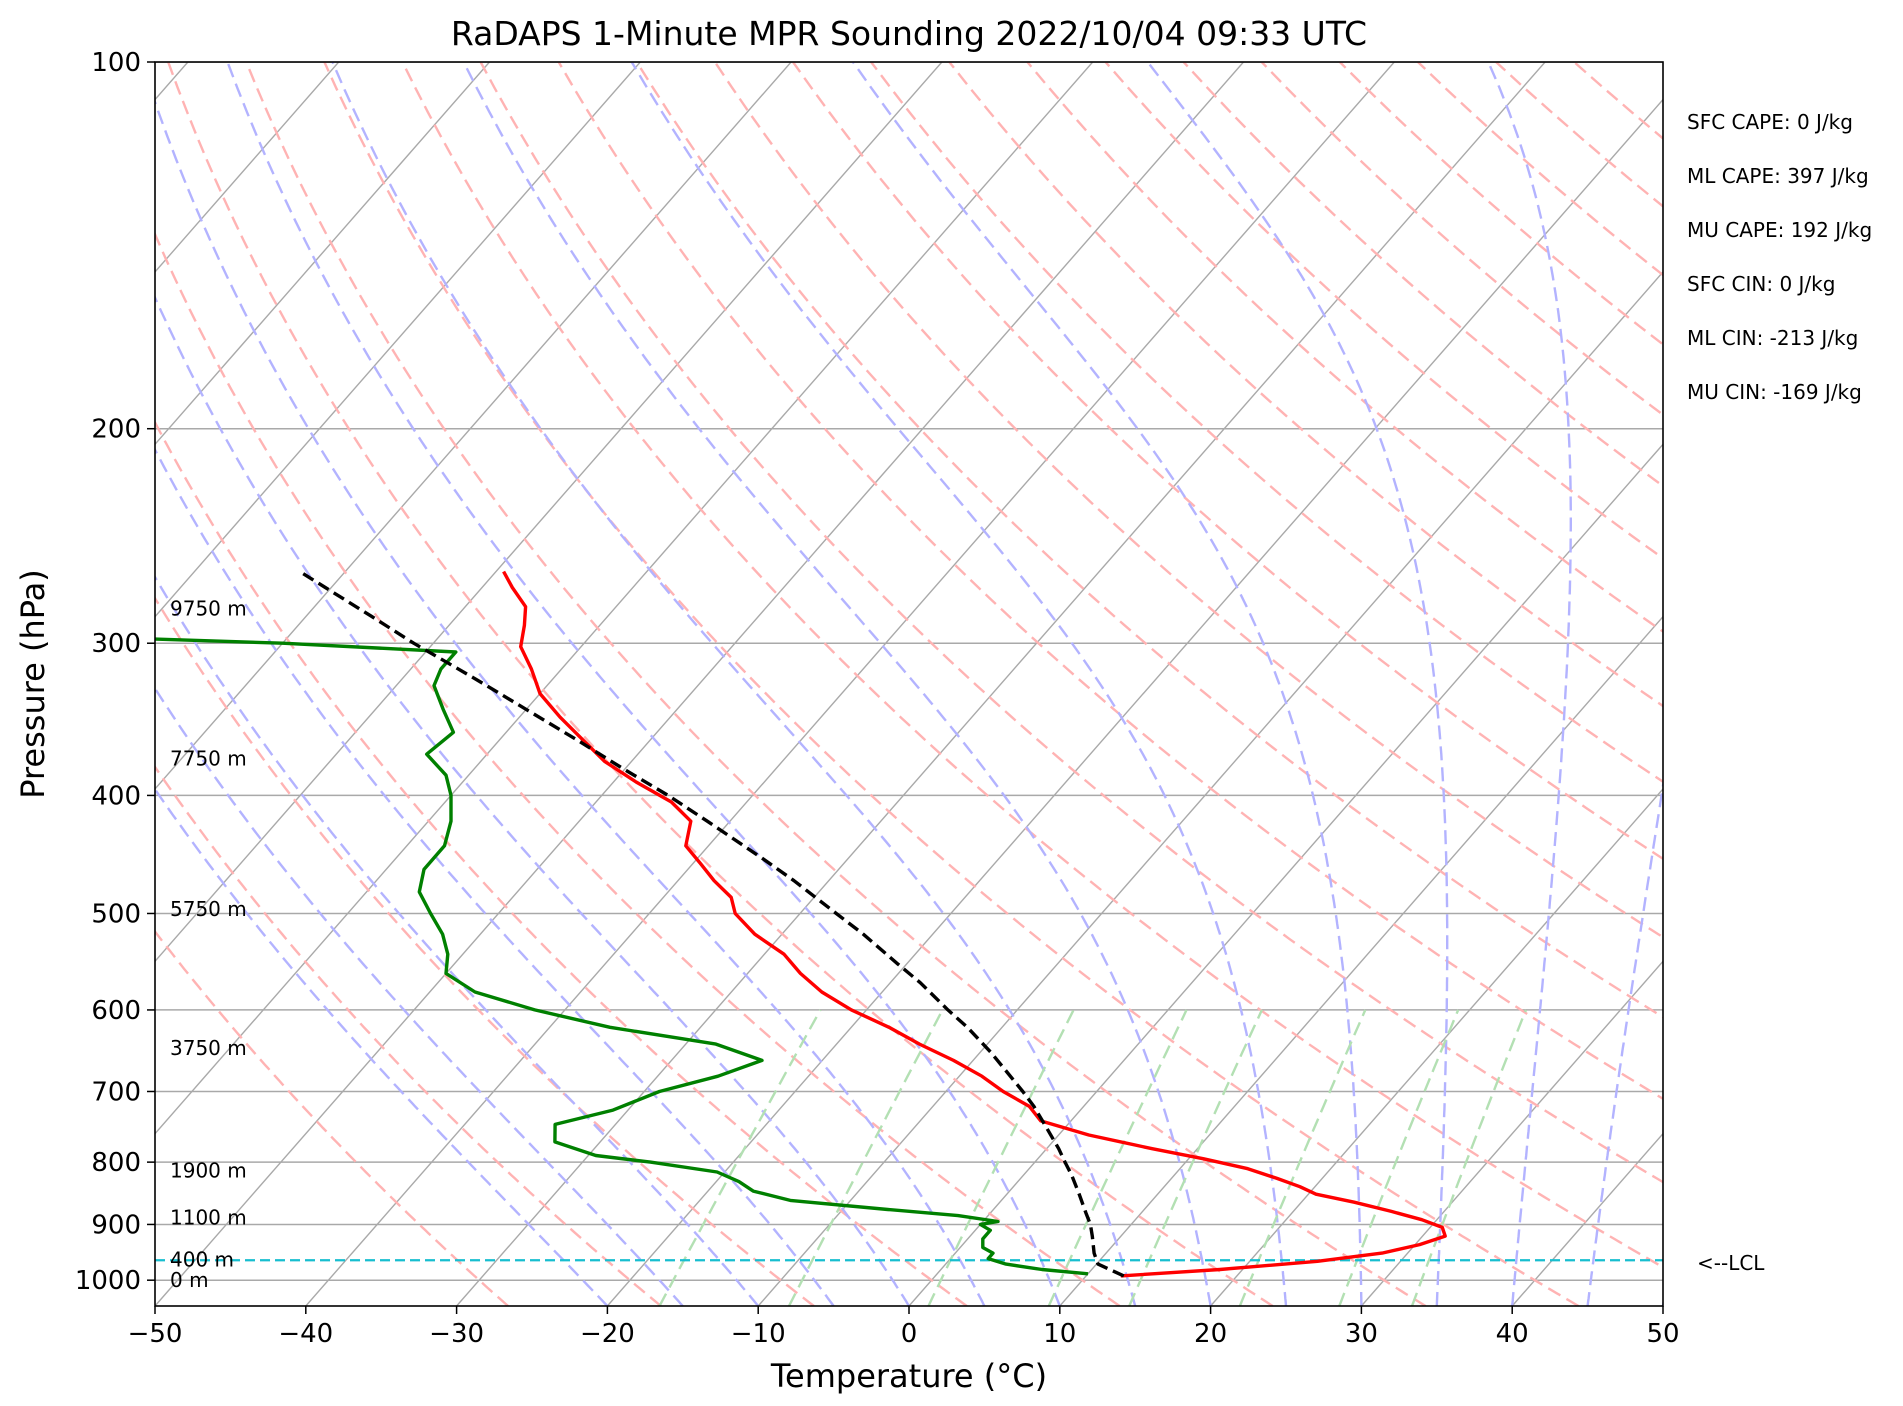  I want to click on height-label: 400 m, so click(202, 1260).